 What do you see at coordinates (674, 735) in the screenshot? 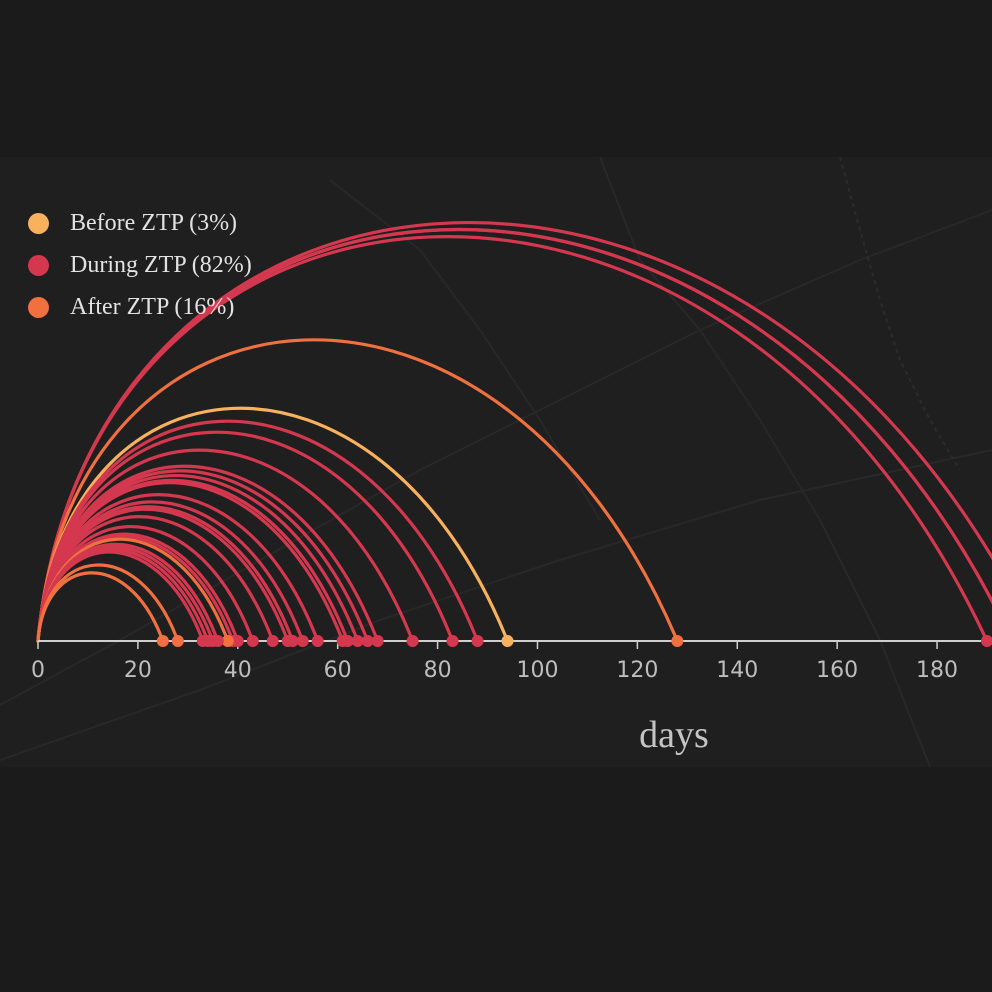
I see `x-axis-title: days` at bounding box center [674, 735].